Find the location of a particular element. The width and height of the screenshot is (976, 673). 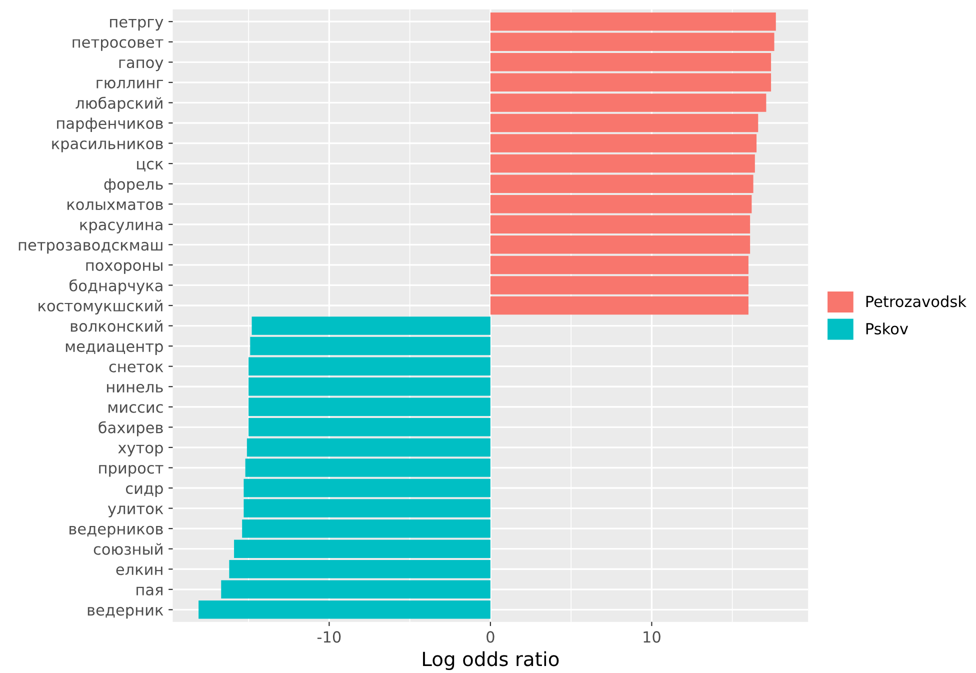

x-tick-label: 0 is located at coordinates (490, 637).